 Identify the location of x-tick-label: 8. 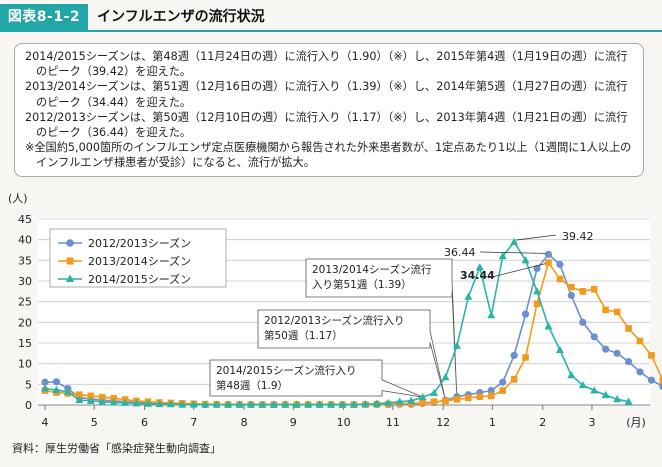
(244, 422).